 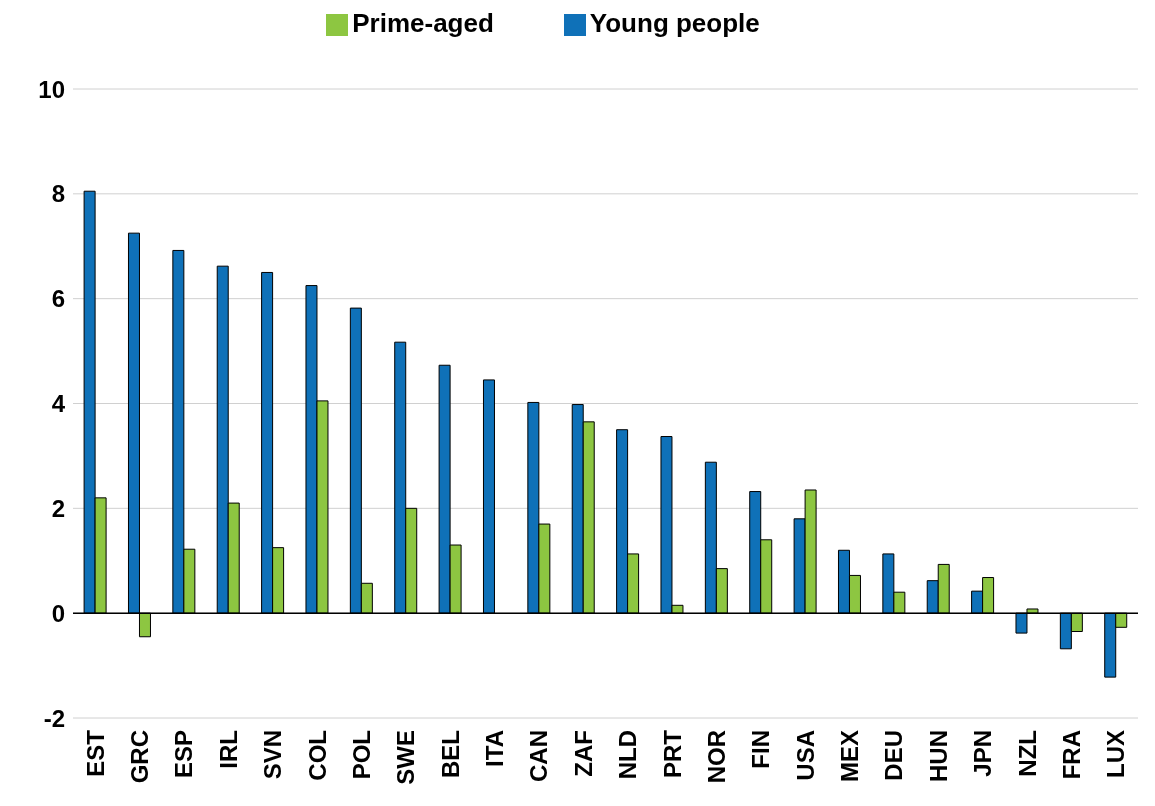 I want to click on x-tick-label: IRL, so click(x=228, y=749).